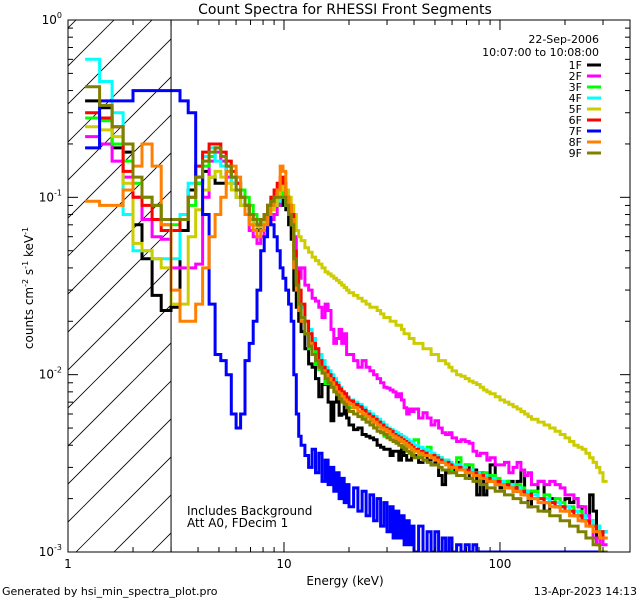 The height and width of the screenshot is (600, 640). What do you see at coordinates (345, 10) in the screenshot?
I see `chart-title: Count Spectra for RHESSI Front Segments` at bounding box center [345, 10].